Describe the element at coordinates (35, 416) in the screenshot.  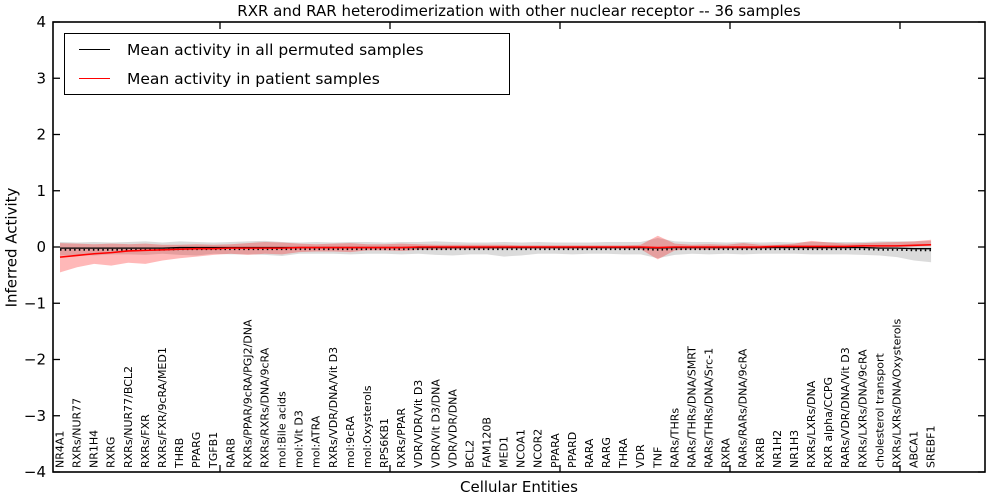
I see `y-tick-label: −3` at that location.